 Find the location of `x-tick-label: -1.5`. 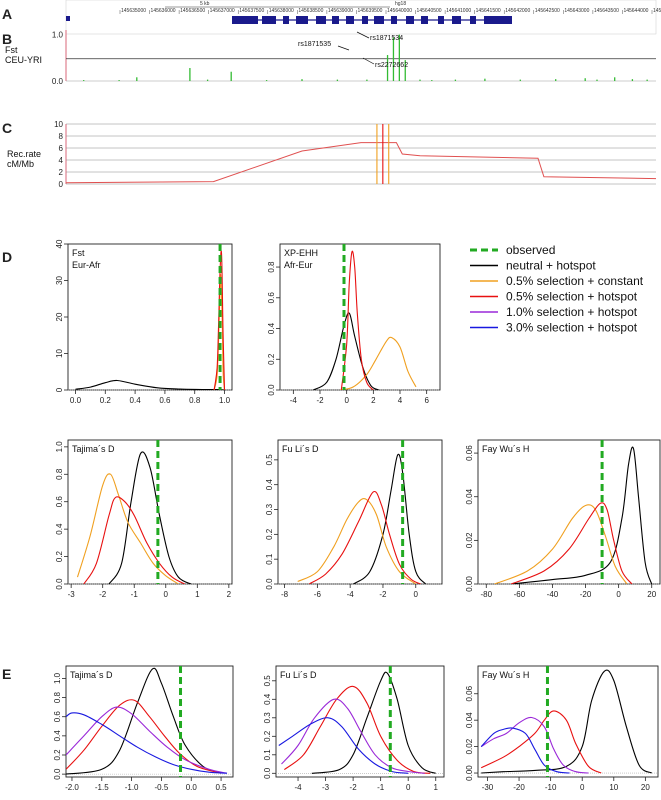

x-tick-label: -1.5 is located at coordinates (102, 787).